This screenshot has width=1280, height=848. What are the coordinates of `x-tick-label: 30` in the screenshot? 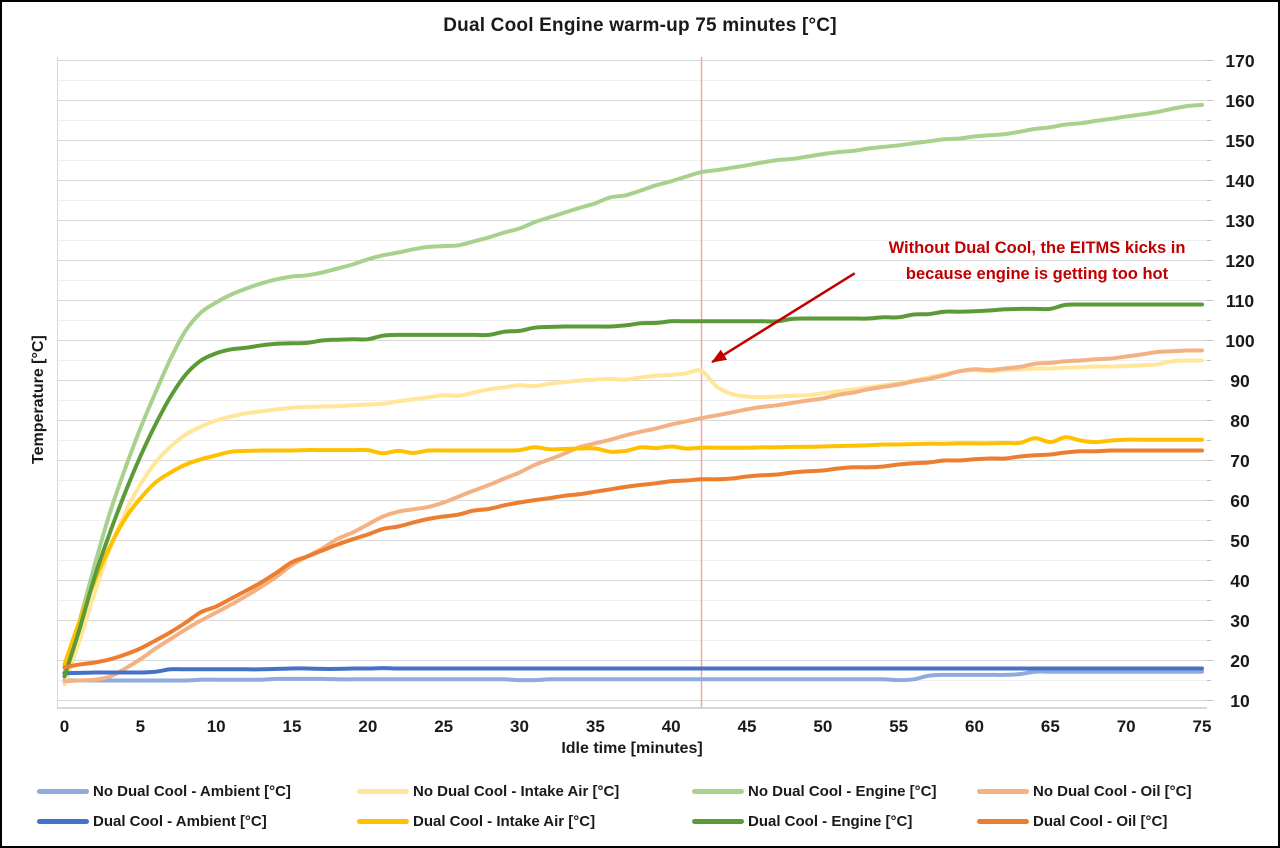 It's located at (519, 726).